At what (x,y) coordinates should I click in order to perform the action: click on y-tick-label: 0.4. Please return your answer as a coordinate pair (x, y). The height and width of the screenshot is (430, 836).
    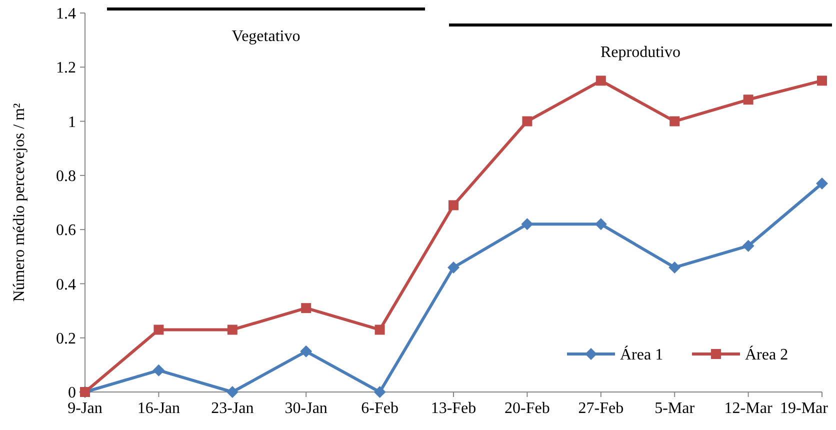
    Looking at the image, I should click on (66, 285).